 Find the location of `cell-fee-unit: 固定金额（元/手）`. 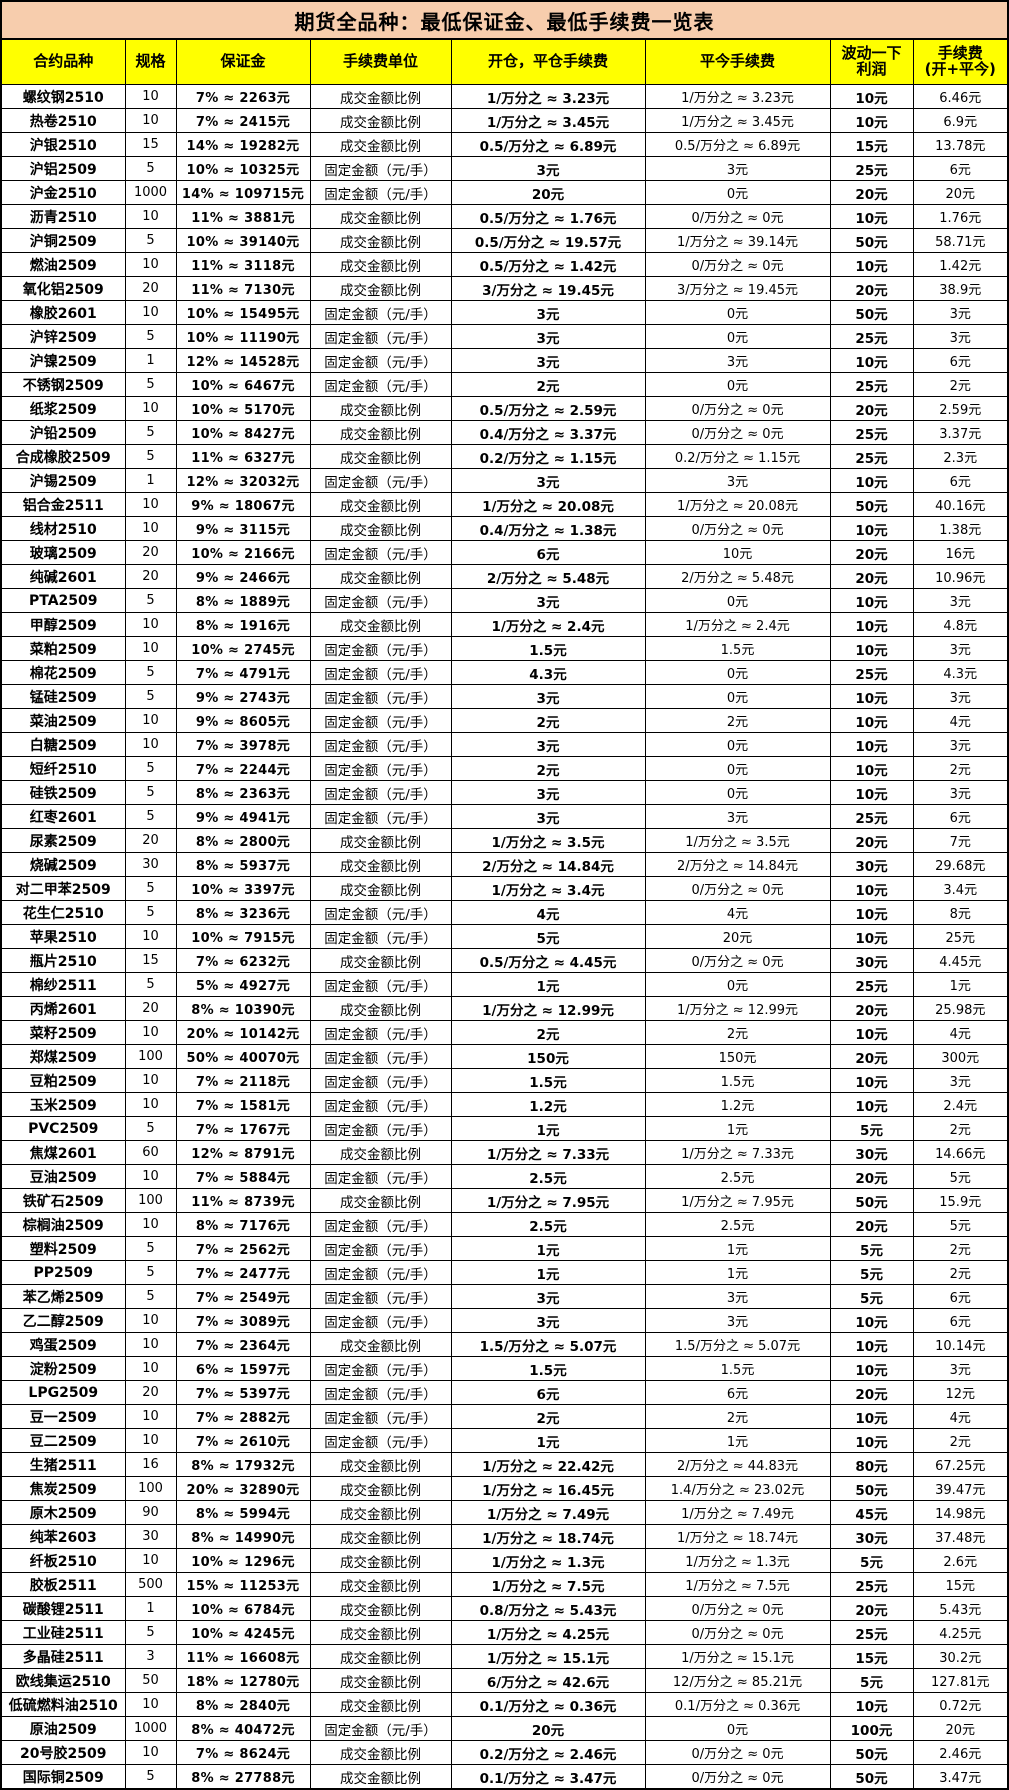

cell-fee-unit: 固定金额（元/手） is located at coordinates (380, 1728).